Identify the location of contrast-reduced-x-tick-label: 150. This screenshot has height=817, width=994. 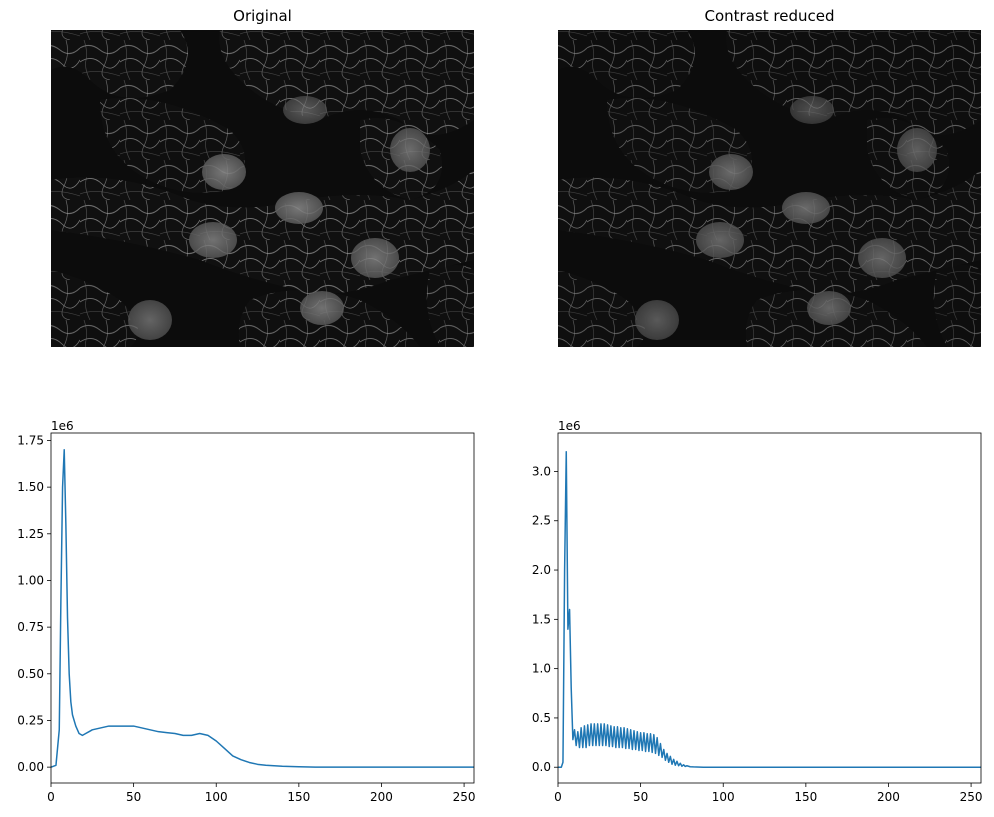
(805, 797).